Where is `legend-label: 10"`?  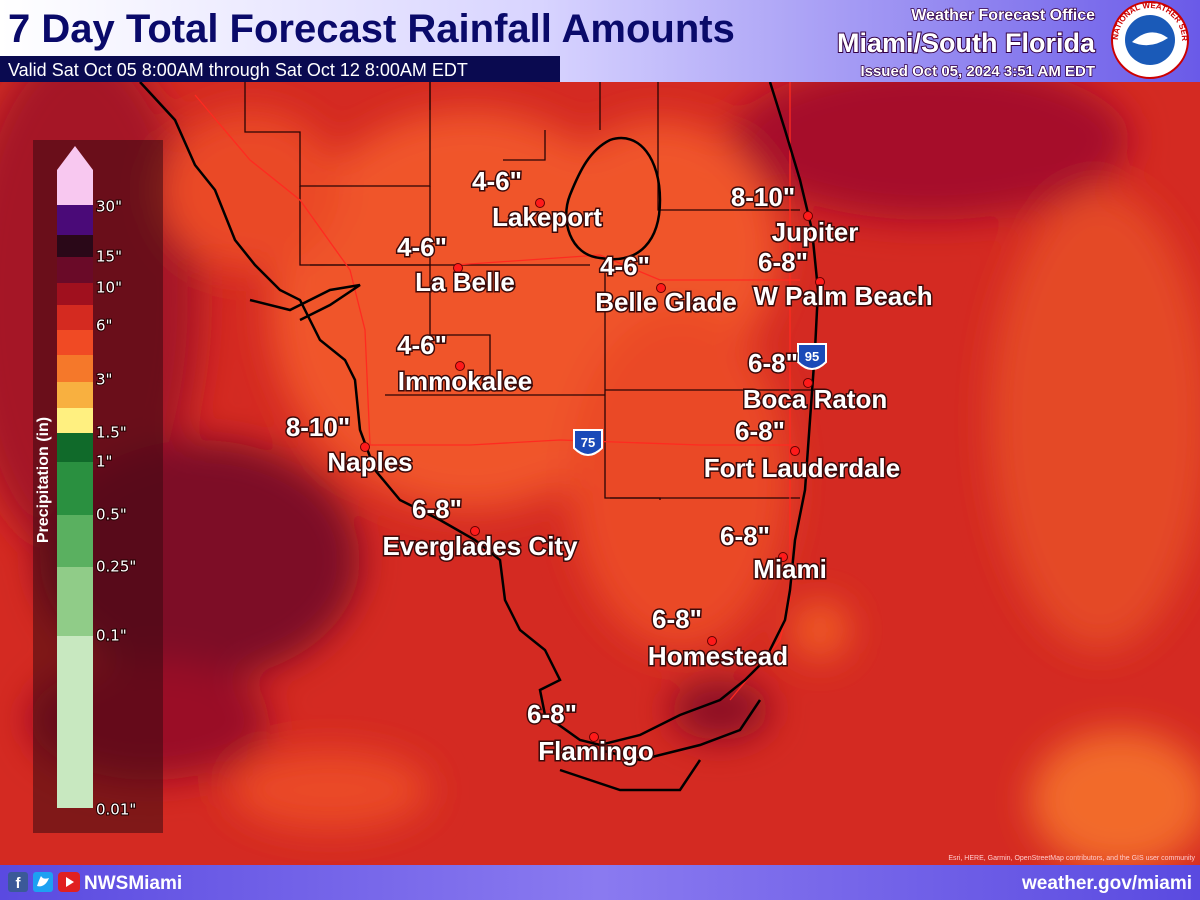 legend-label: 10" is located at coordinates (109, 288).